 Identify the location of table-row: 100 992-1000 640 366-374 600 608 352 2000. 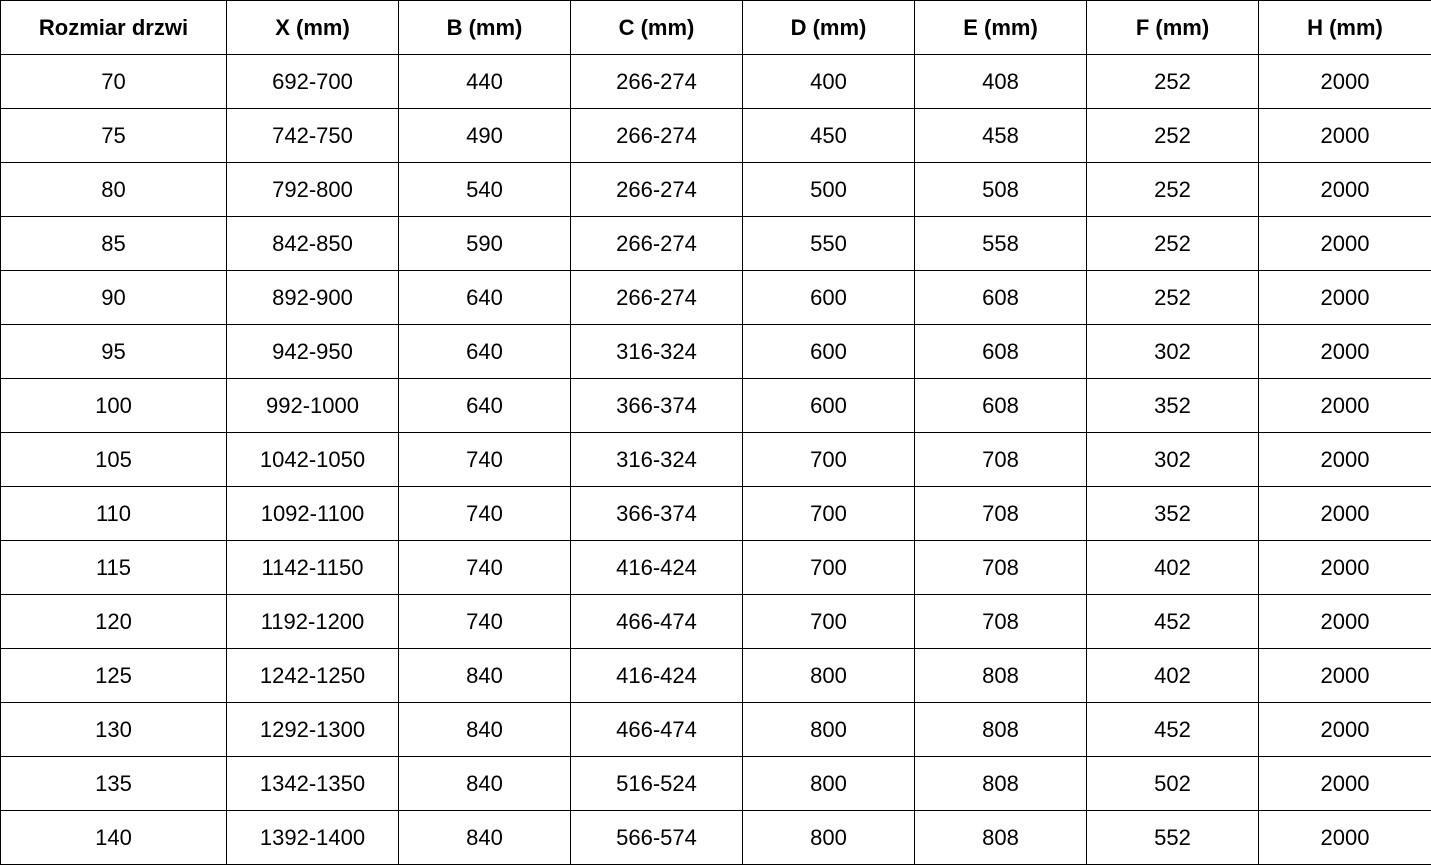
(715, 405).